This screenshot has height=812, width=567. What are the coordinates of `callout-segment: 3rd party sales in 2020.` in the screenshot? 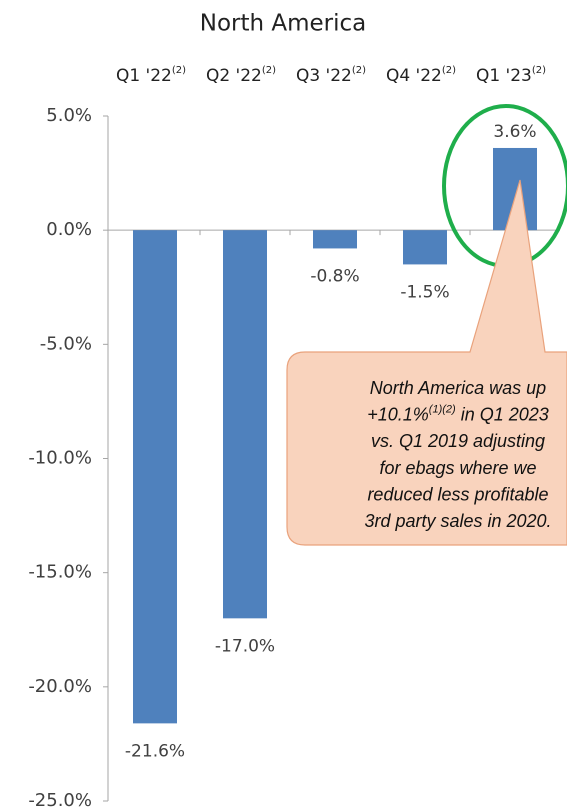 It's located at (457, 521).